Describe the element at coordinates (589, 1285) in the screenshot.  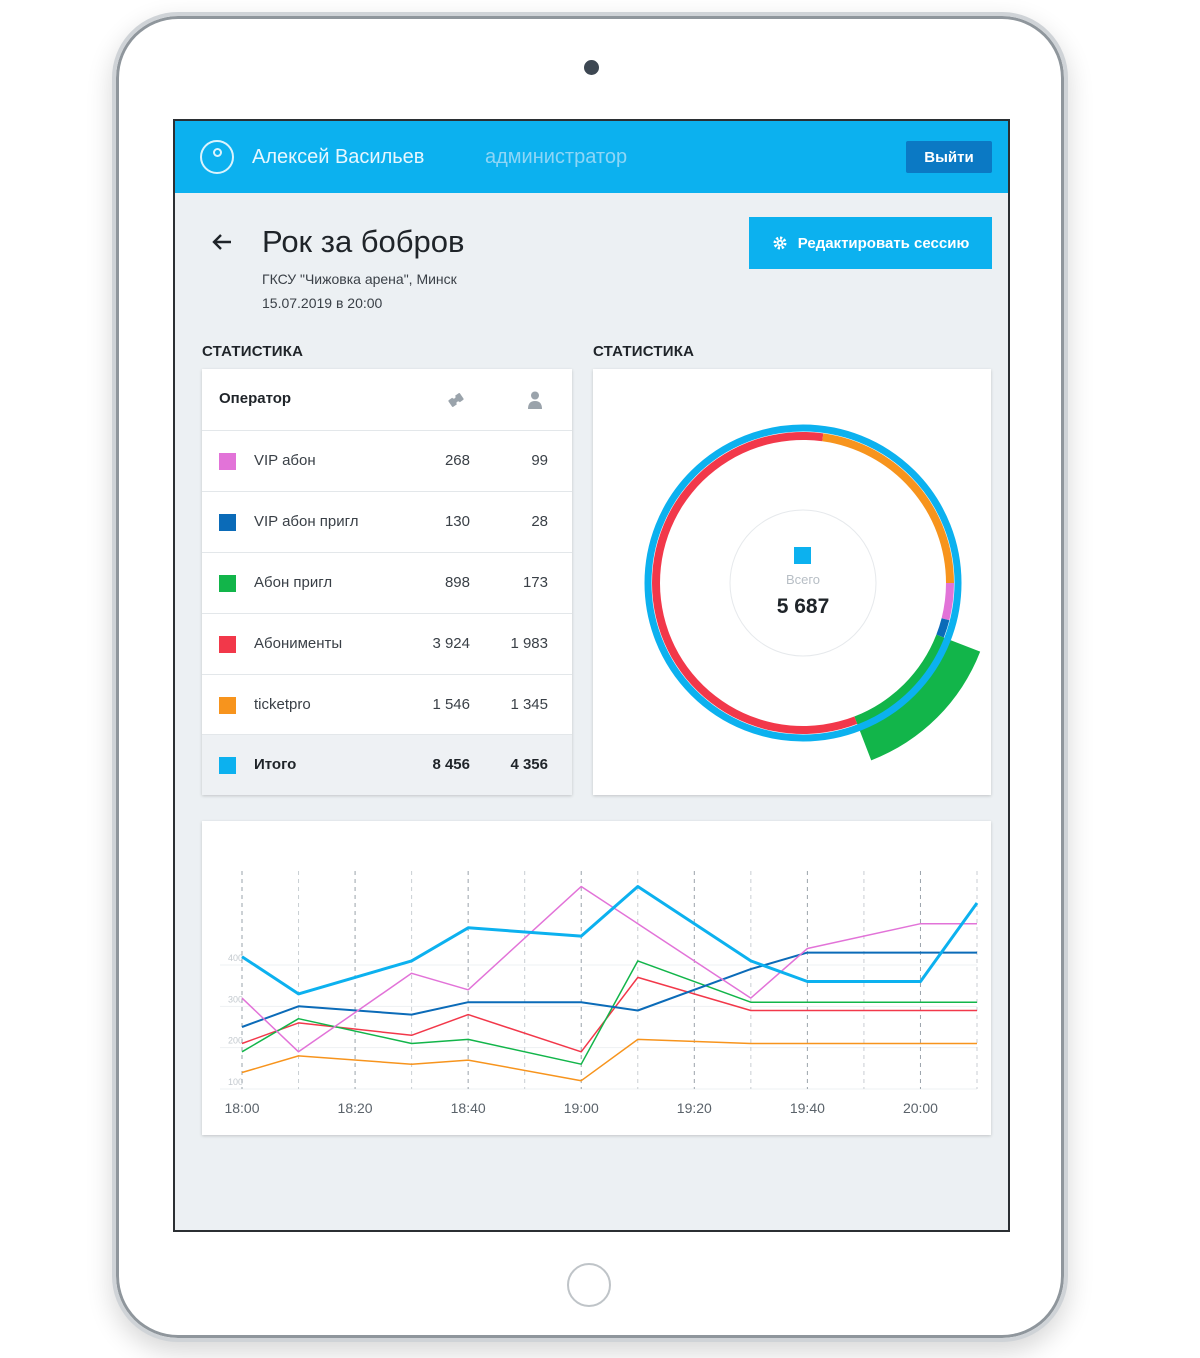
I see `home-button` at that location.